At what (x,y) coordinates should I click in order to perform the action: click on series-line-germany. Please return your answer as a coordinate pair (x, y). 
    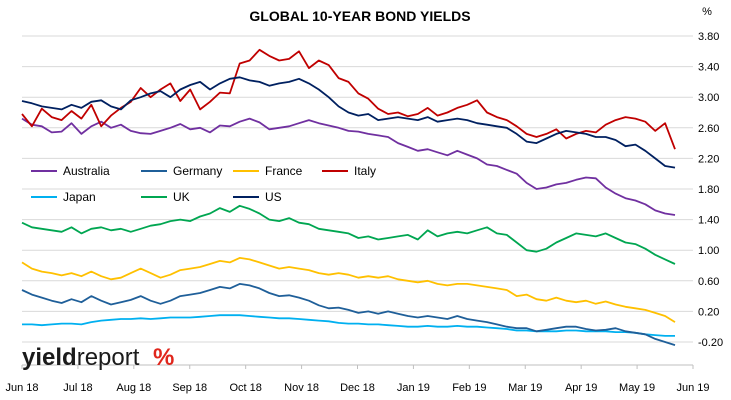
    Looking at the image, I should click on (348, 314).